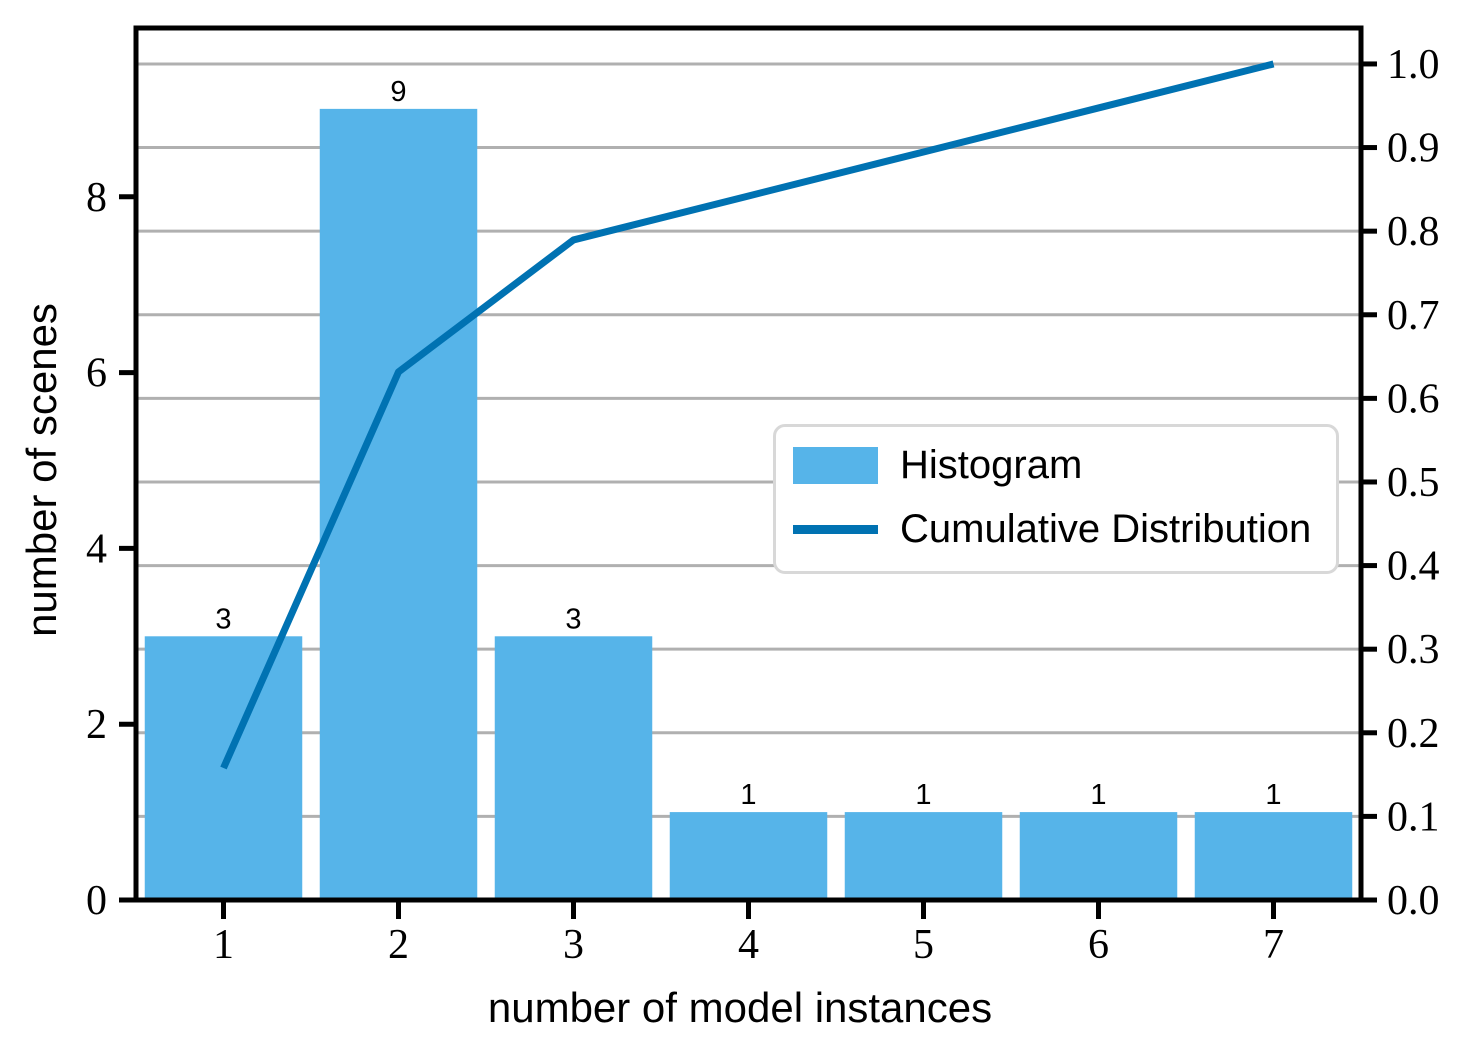 The image size is (1470, 1050). I want to click on cumulative-line-swatch-icon, so click(835, 529).